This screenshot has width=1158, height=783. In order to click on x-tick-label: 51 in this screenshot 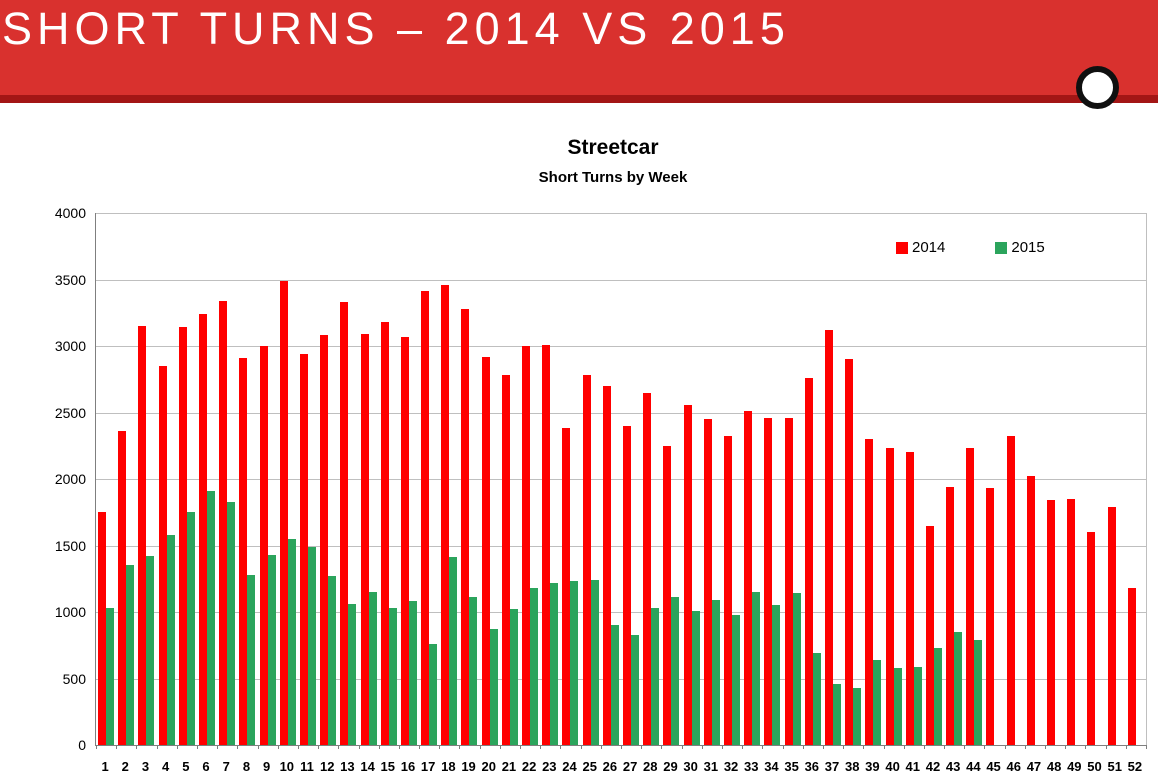, I will do `click(1114, 766)`.